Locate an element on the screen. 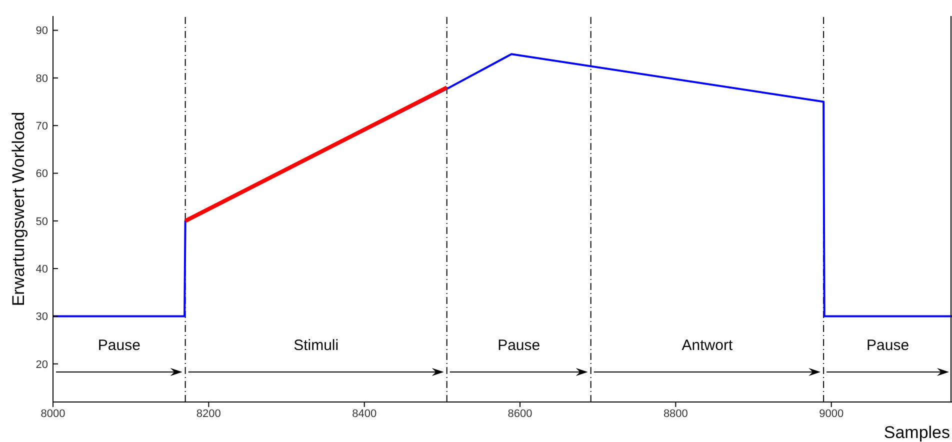 Image resolution: width=952 pixels, height=442 pixels. x-tick-label: 9000 is located at coordinates (831, 414).